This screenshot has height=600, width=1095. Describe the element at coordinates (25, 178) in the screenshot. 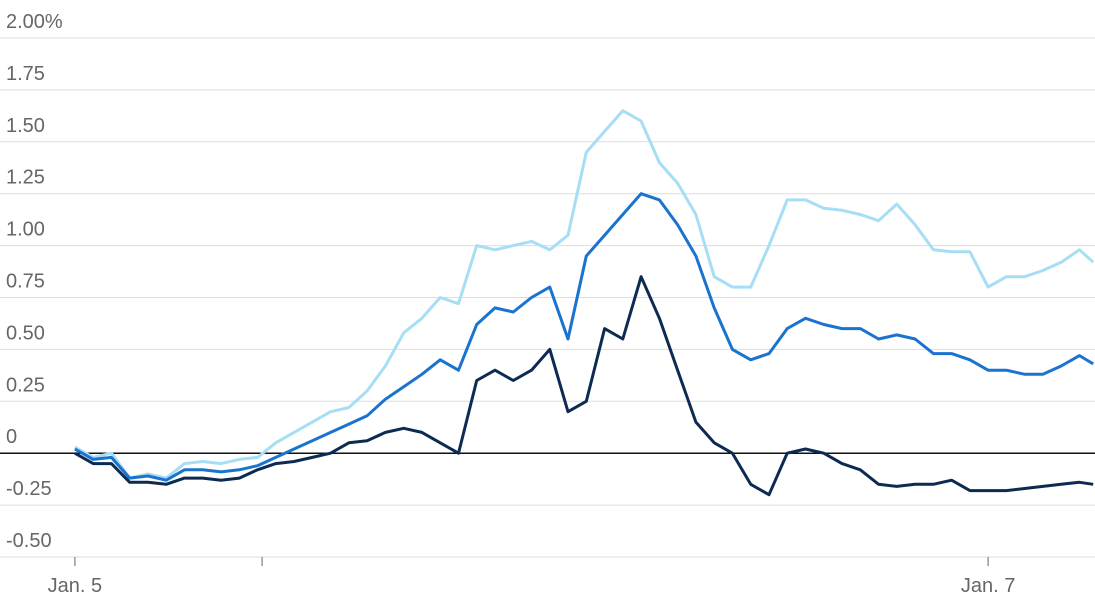

I see `y-tick-label: 1.25` at that location.